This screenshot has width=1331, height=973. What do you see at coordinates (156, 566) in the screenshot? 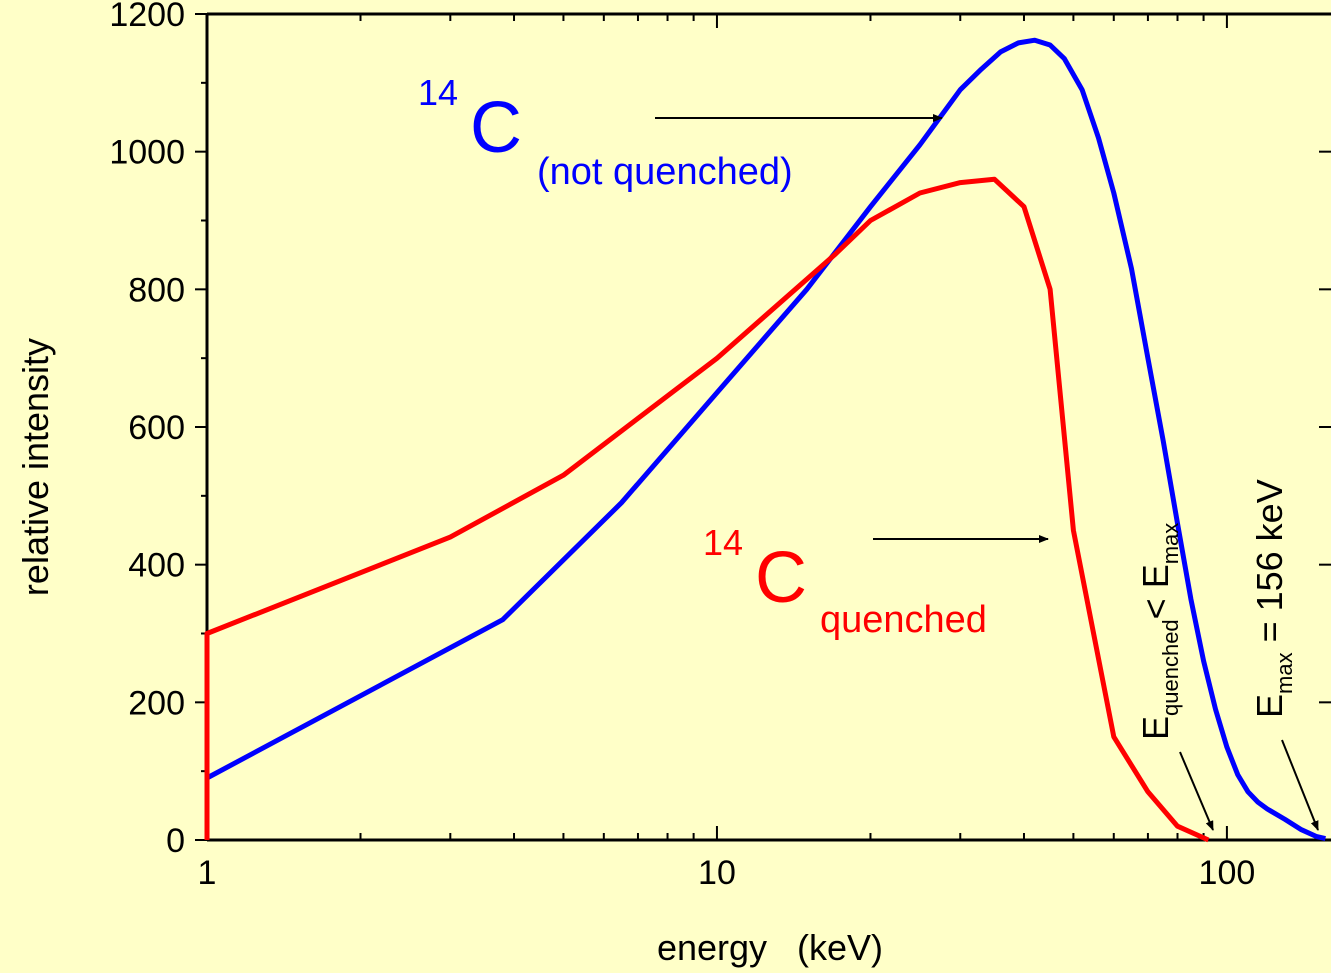
I see `y-tick-label: 400` at bounding box center [156, 566].